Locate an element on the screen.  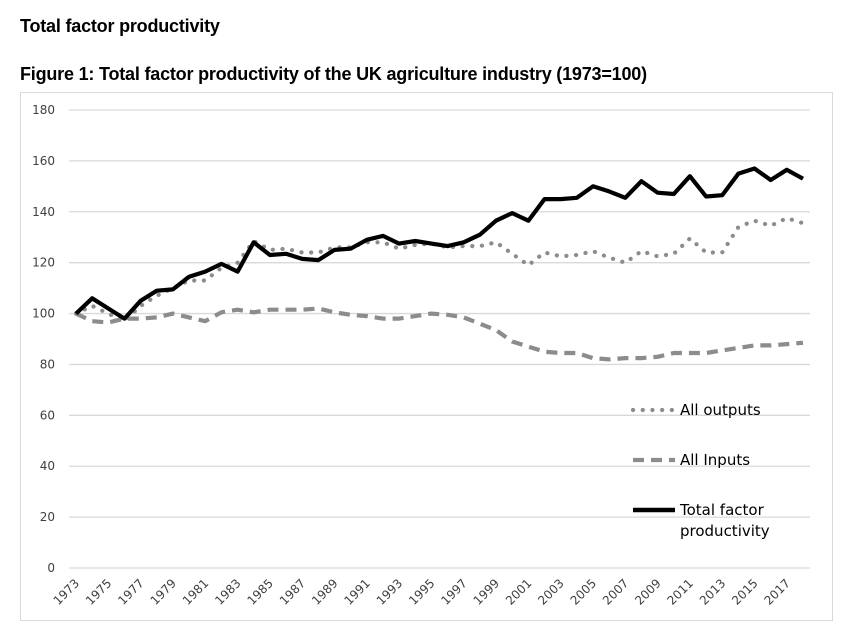
legend-item: All outputs is located at coordinates (695, 410).